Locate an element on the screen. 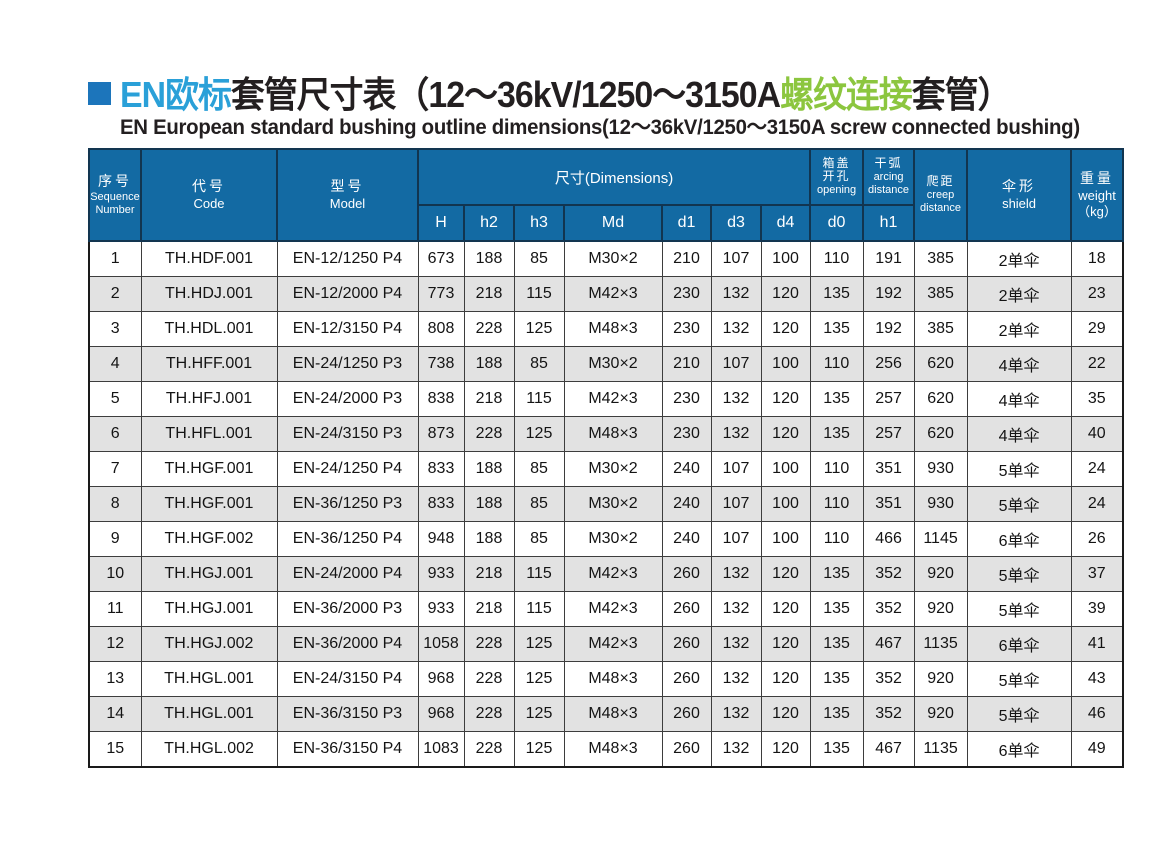  table-cell: 2单伞 is located at coordinates (1019, 329).